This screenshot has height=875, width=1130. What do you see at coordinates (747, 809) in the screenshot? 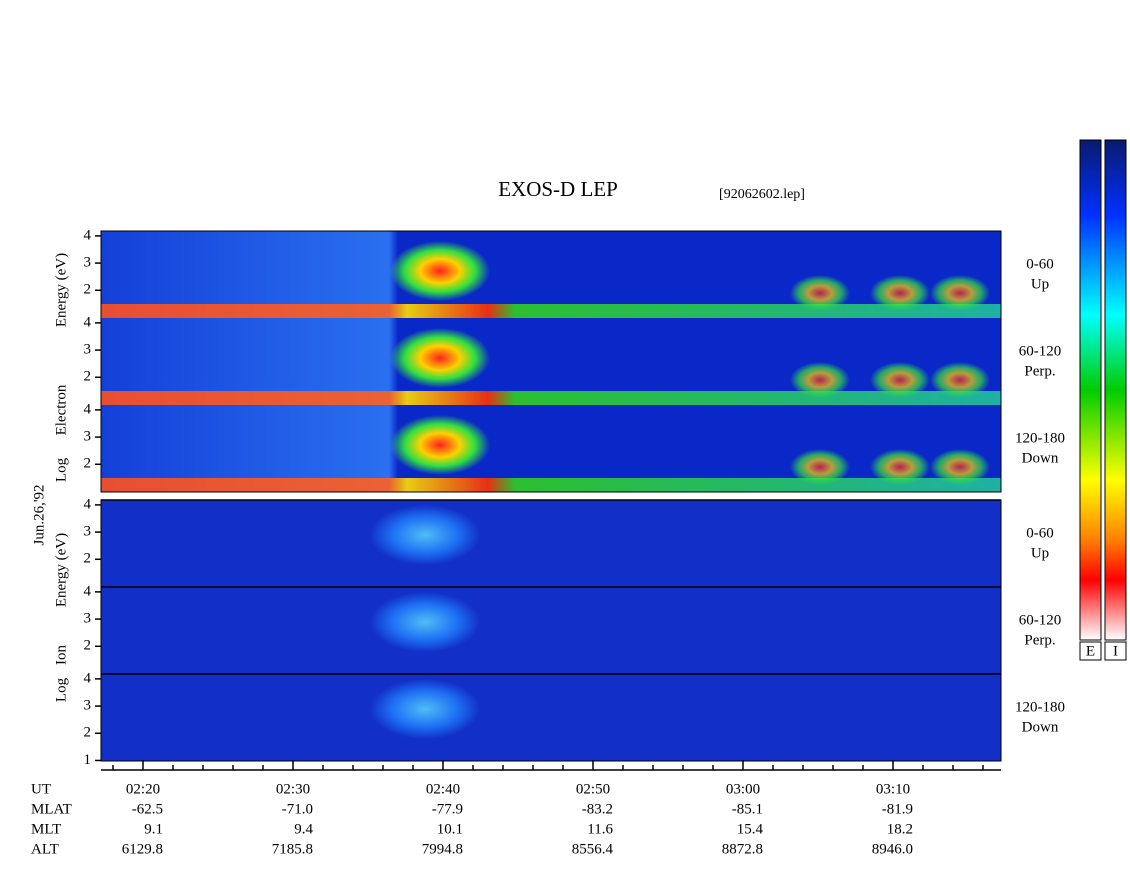
I see `ephemeris-value: -85.1` at bounding box center [747, 809].